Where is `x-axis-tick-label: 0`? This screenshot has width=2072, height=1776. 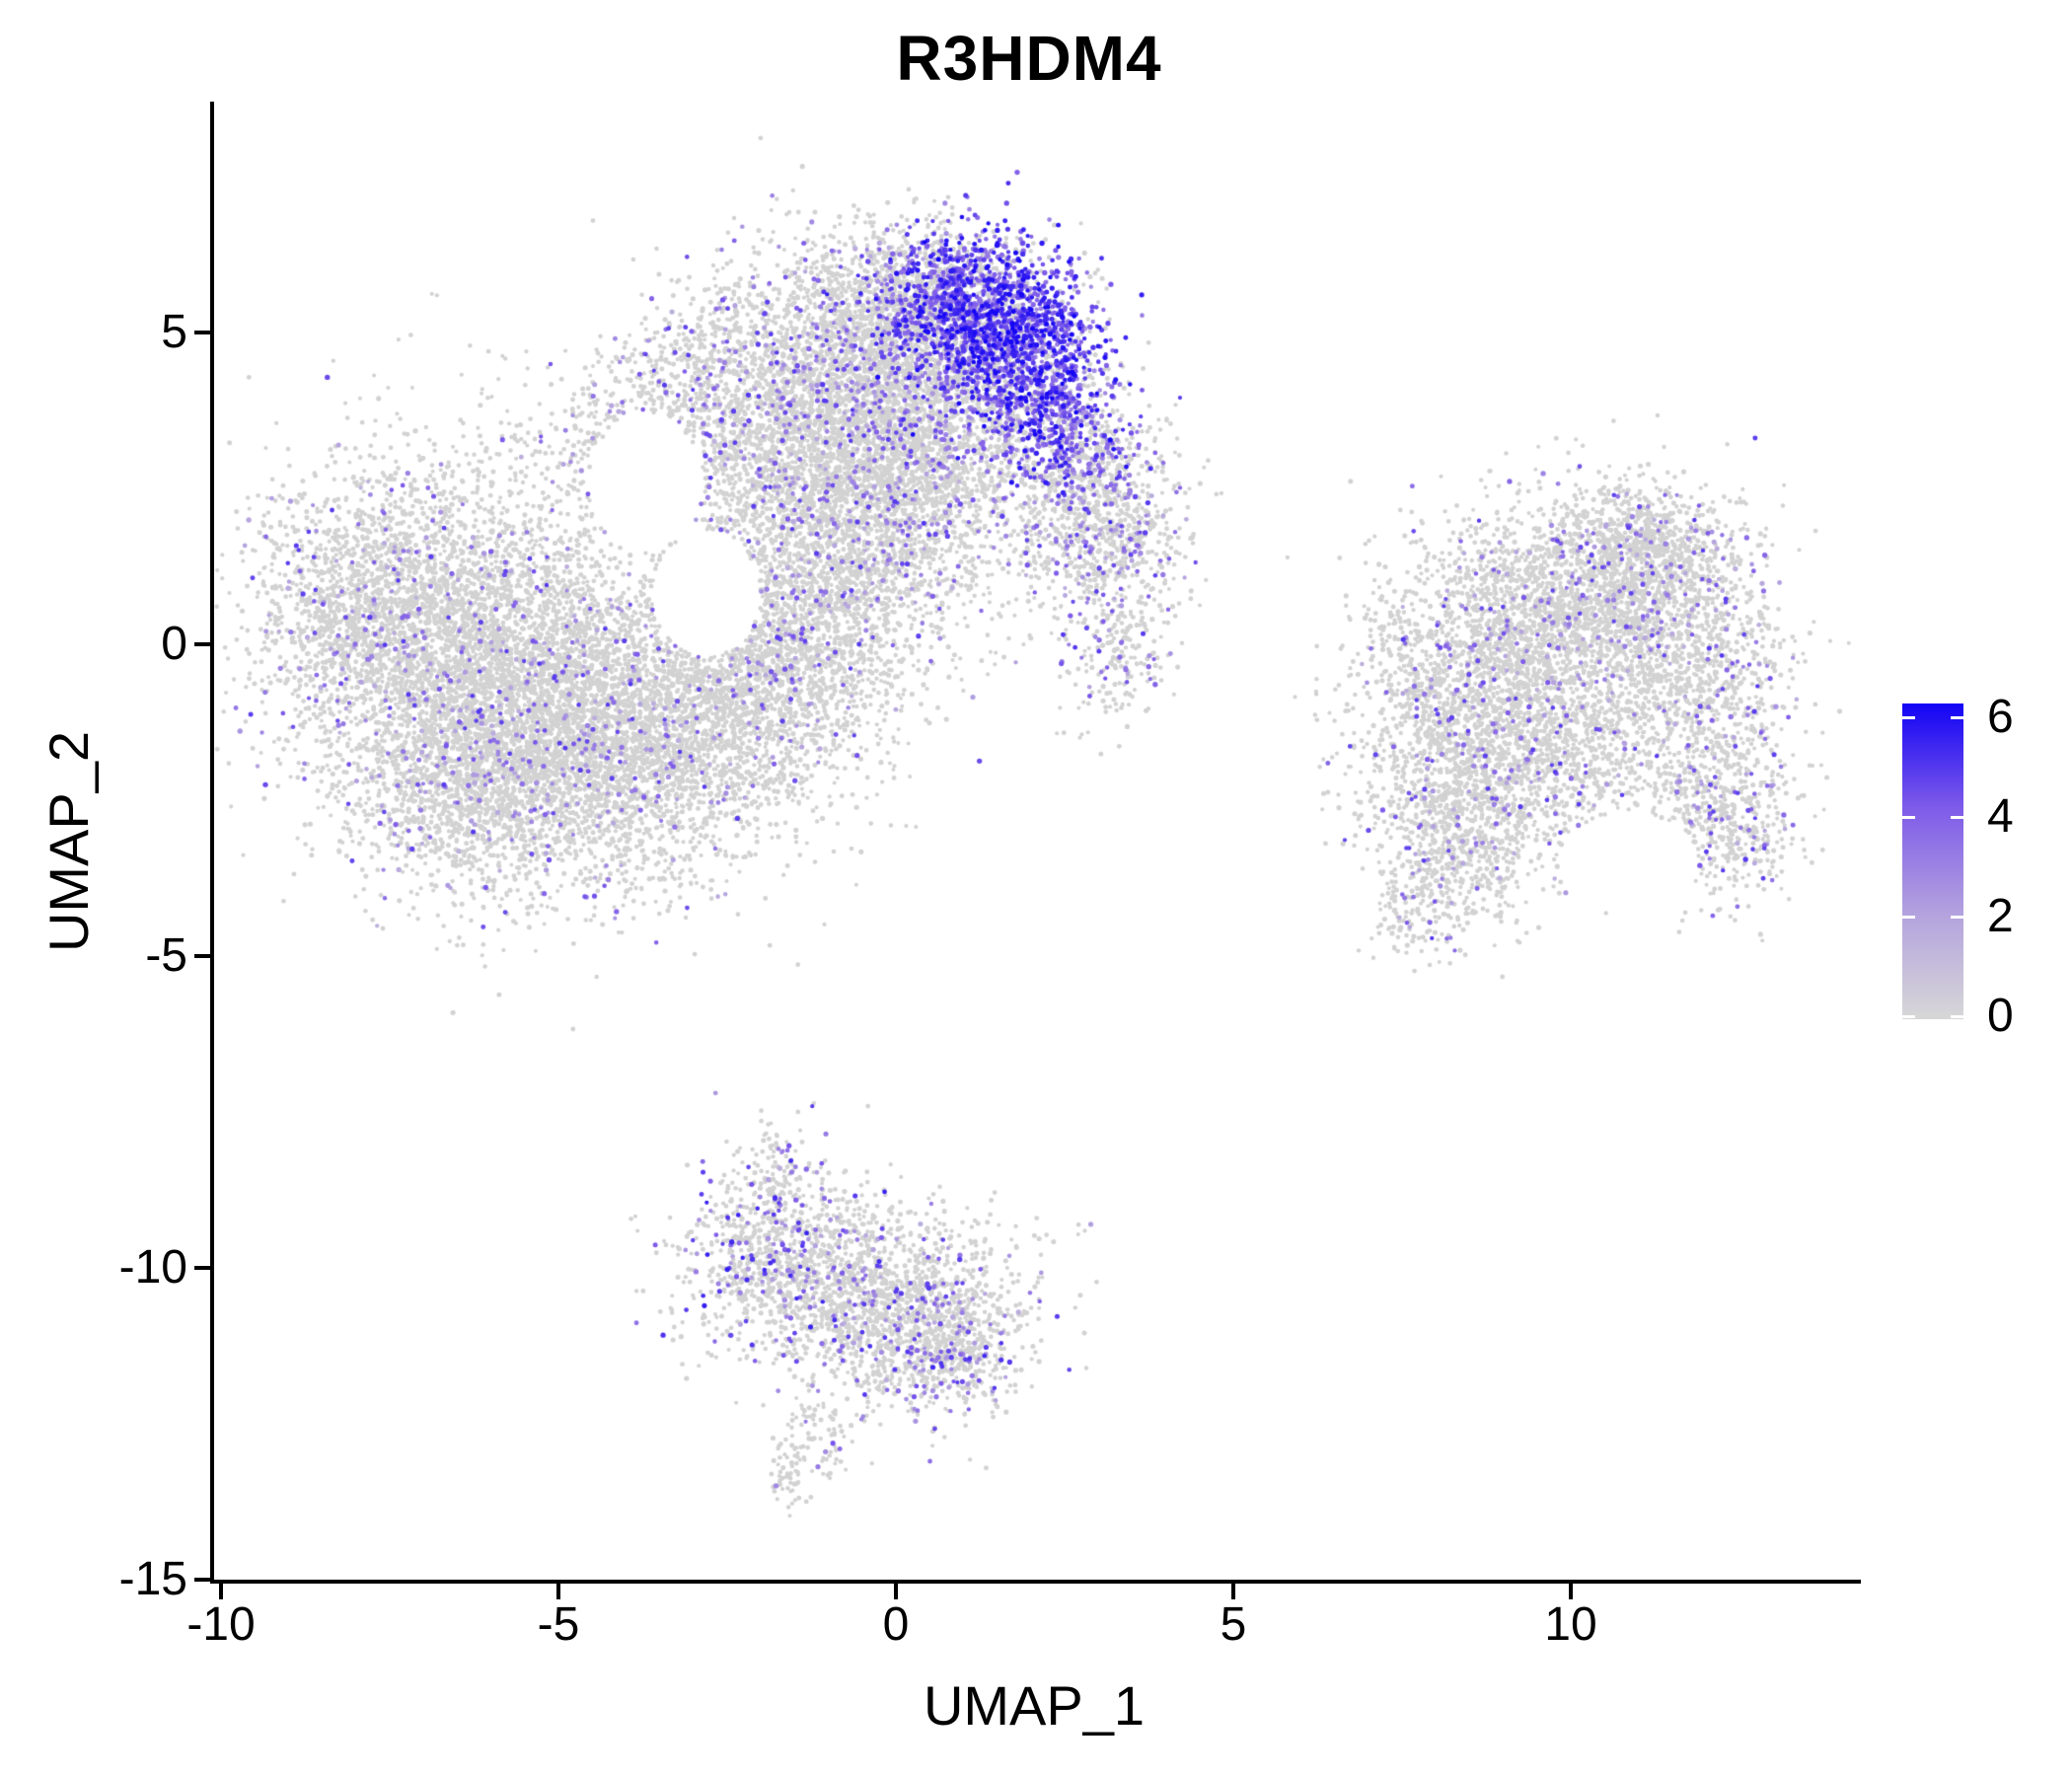
x-axis-tick-label: 0 is located at coordinates (896, 1625).